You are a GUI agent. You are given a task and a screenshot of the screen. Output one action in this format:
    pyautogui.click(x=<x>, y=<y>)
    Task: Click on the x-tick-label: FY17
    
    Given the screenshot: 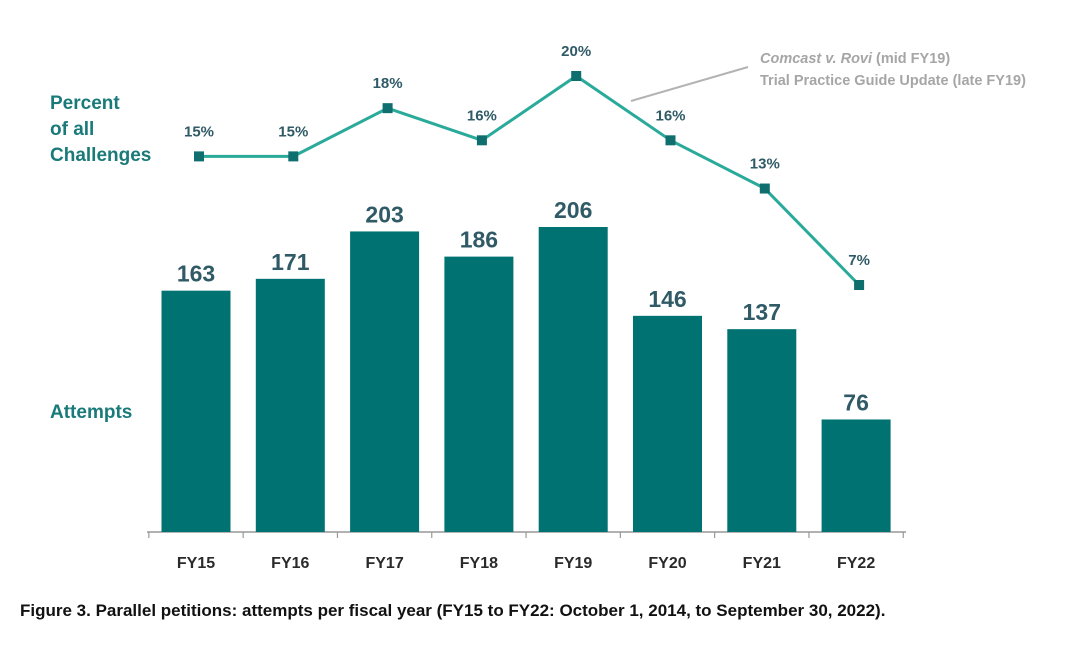 What is the action you would take?
    pyautogui.click(x=384, y=563)
    